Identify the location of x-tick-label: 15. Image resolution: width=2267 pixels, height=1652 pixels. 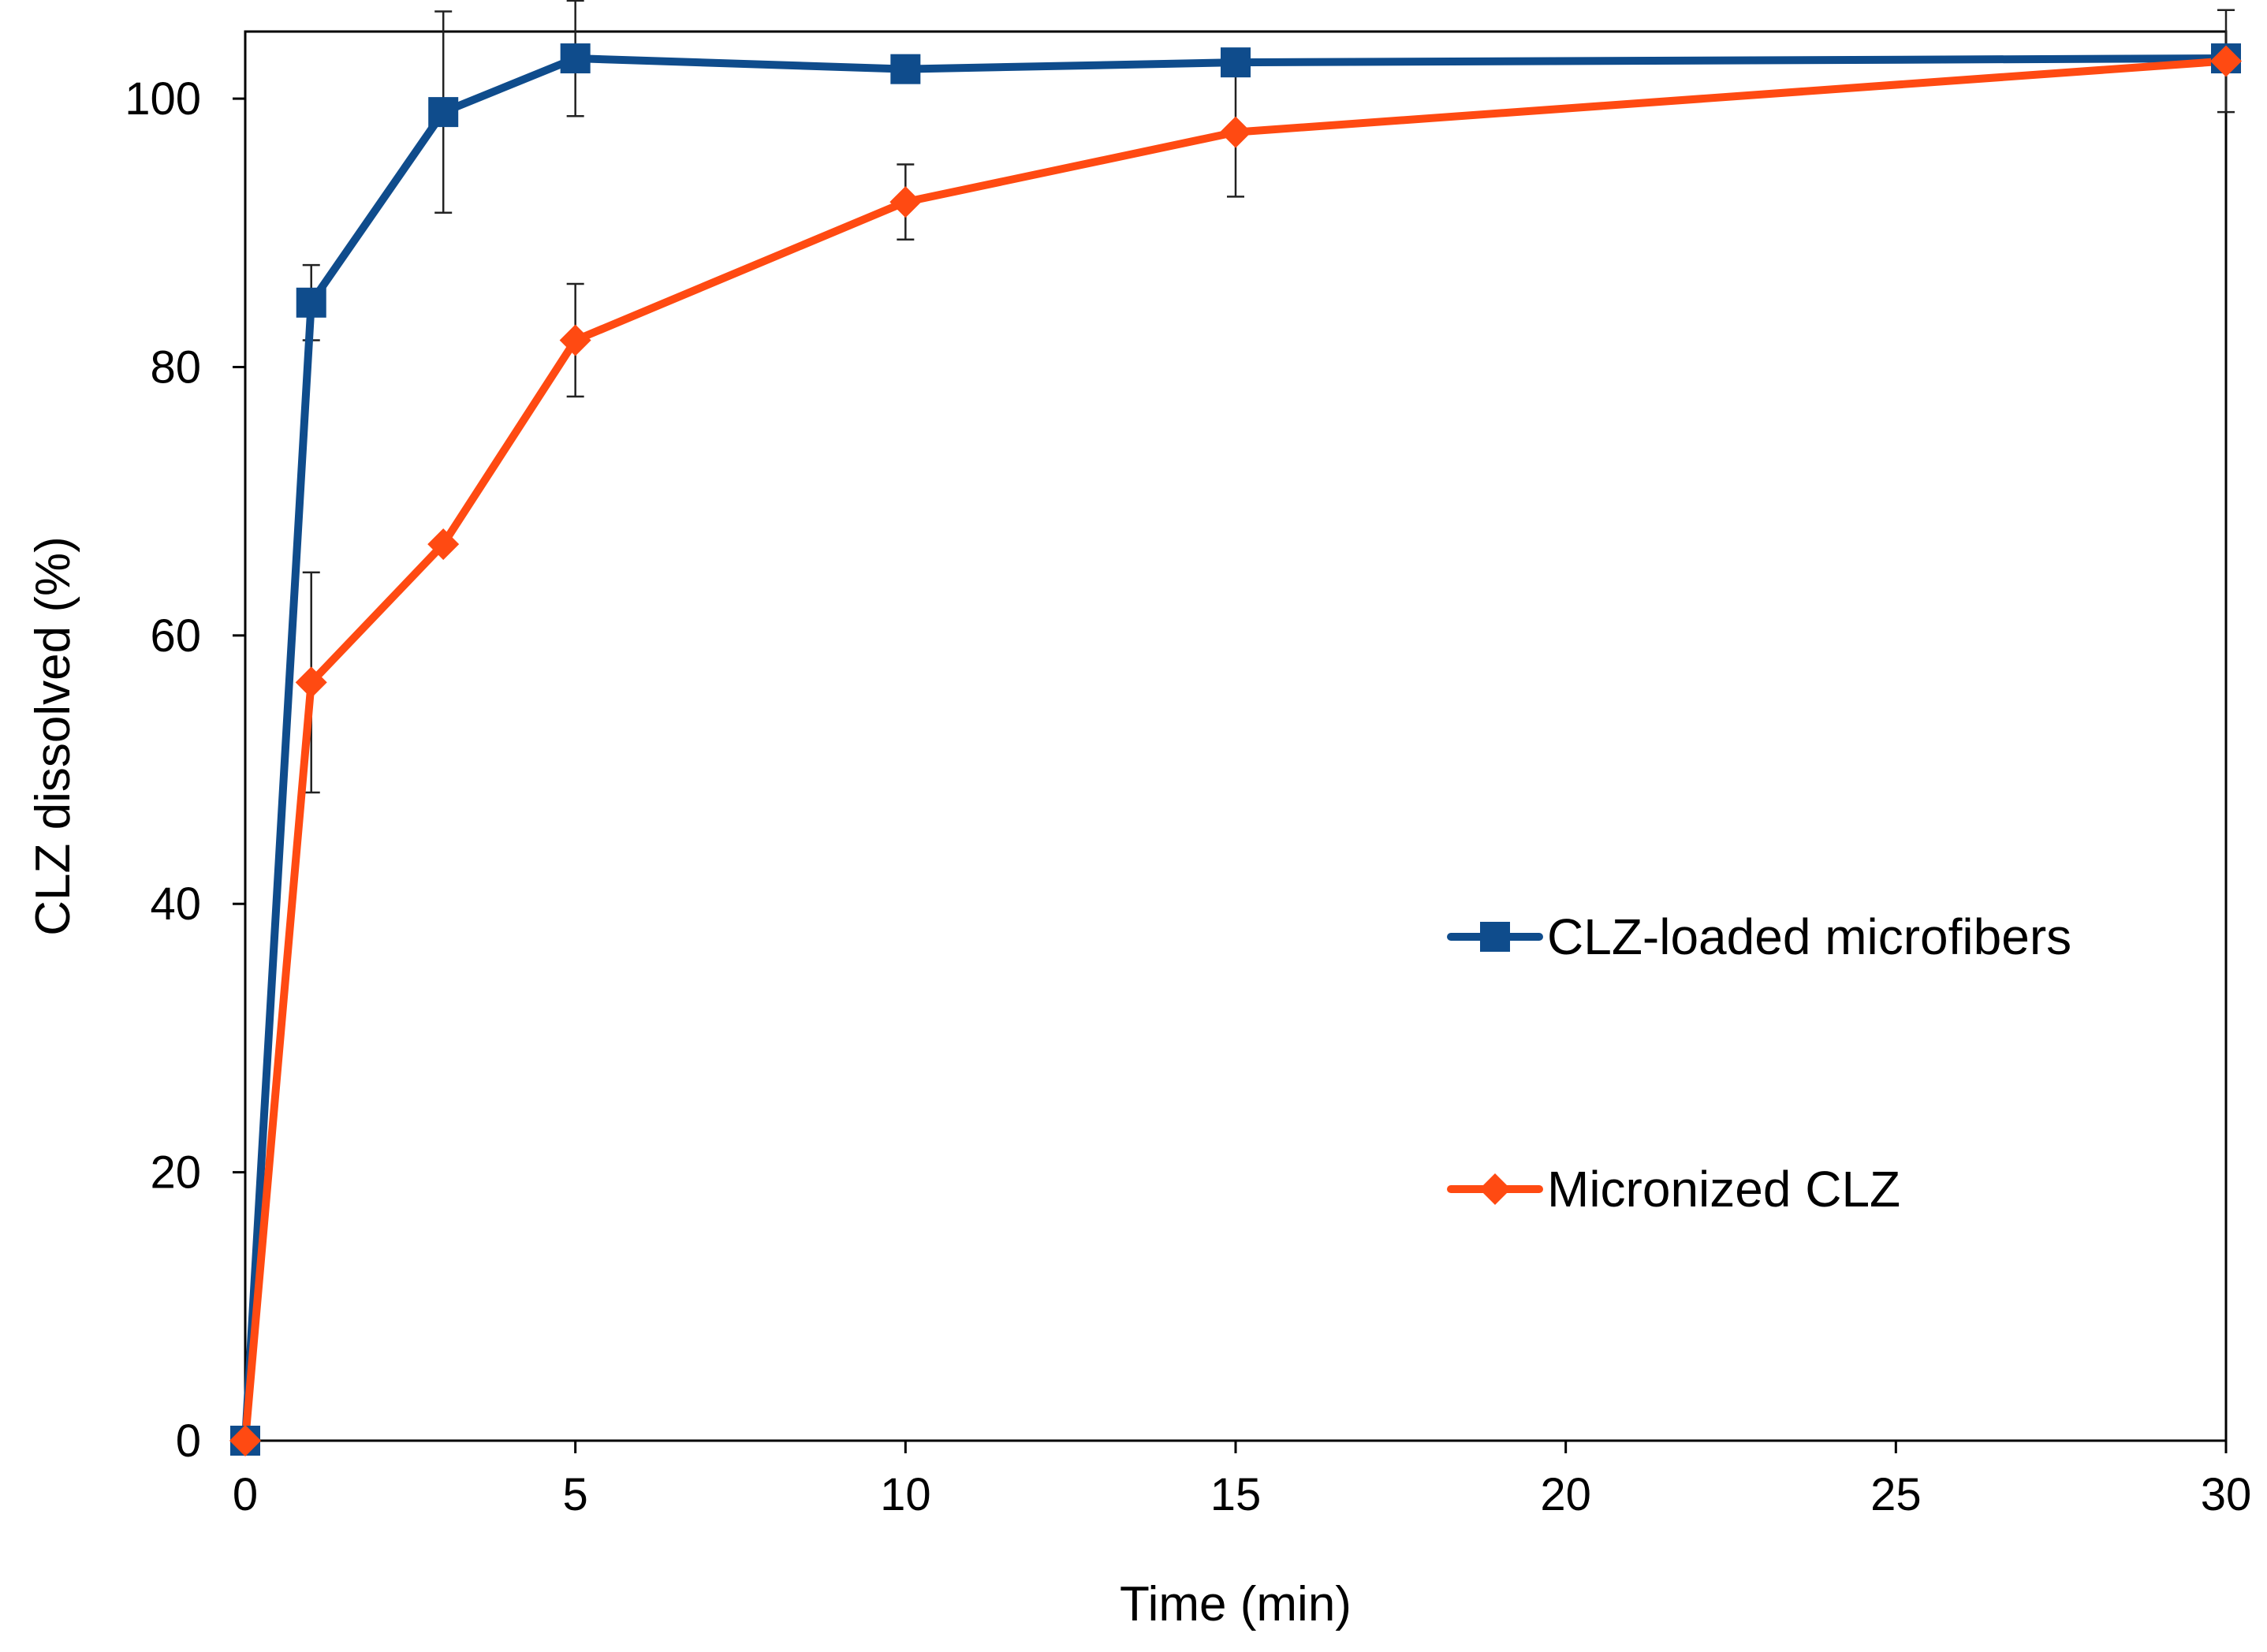
(1236, 1494).